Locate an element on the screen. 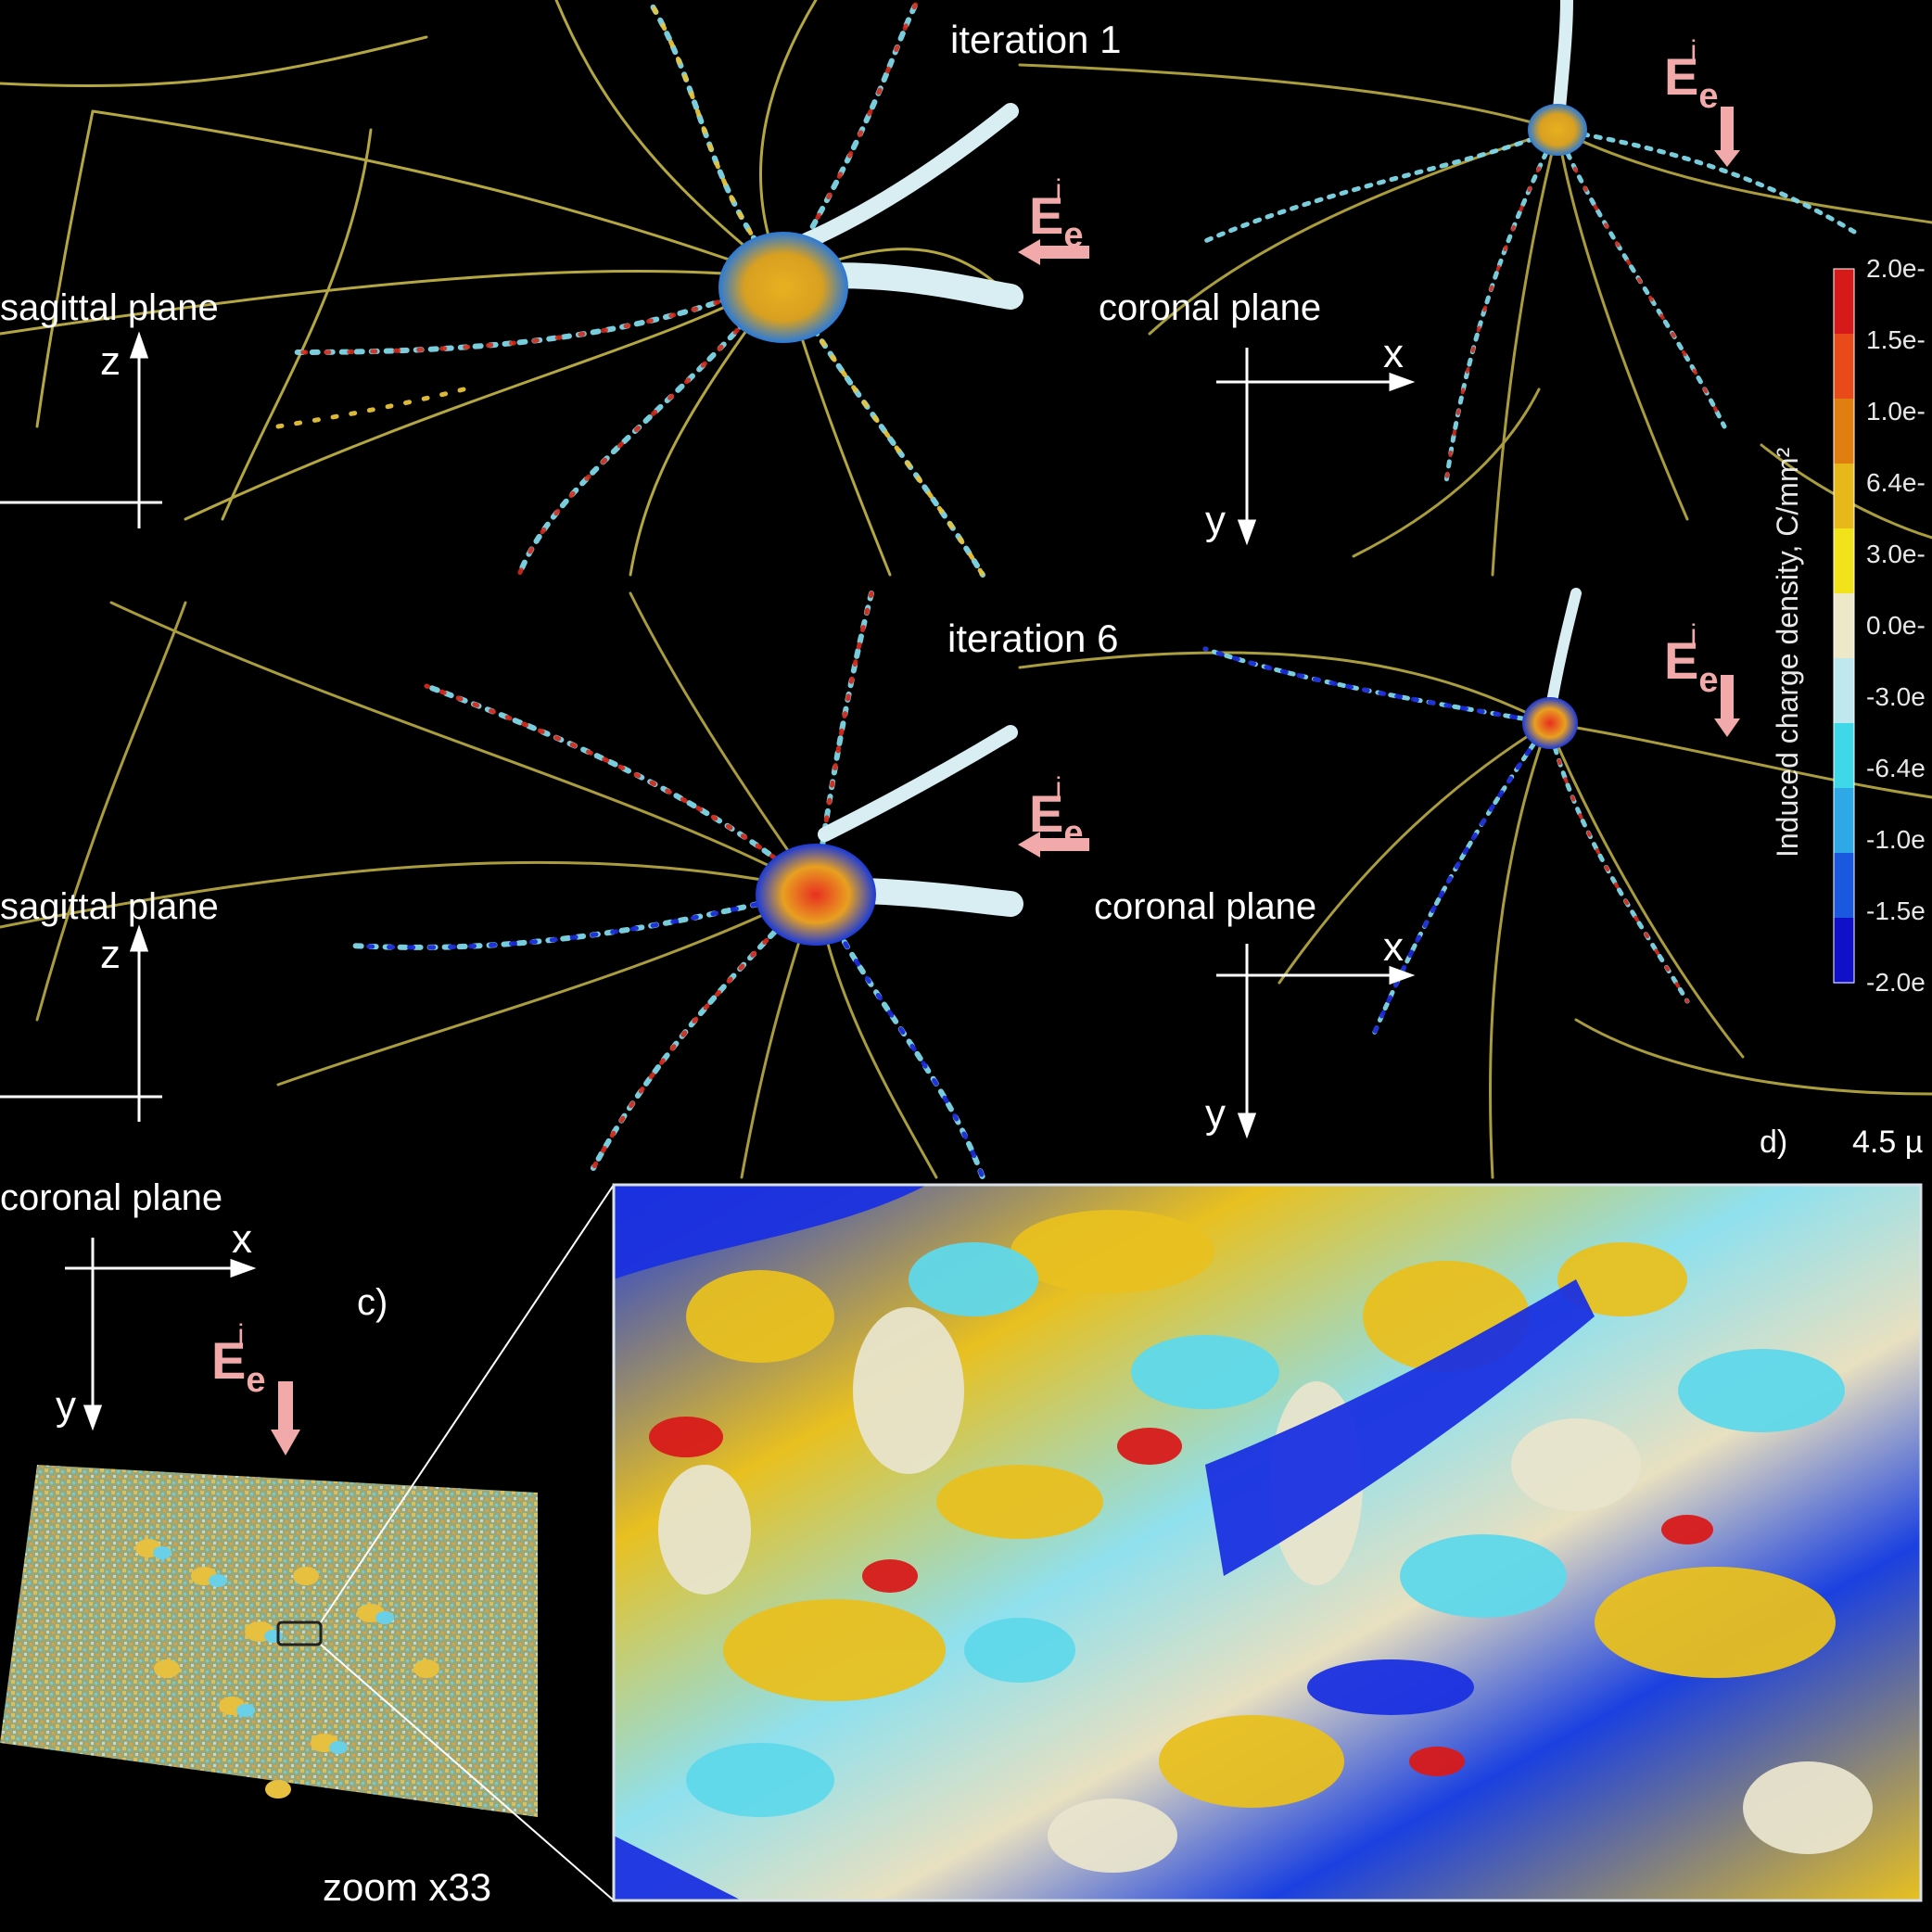  colorbar-tick-label: -6.4e is located at coordinates (1896, 768).